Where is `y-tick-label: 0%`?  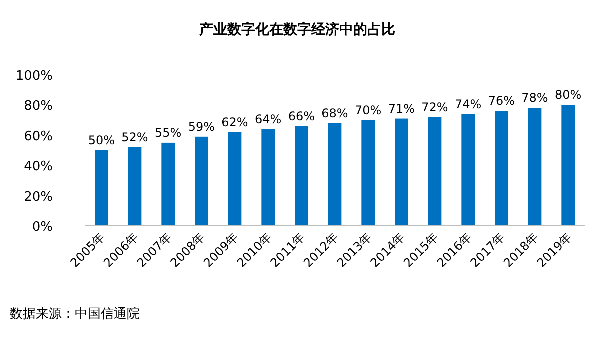
y-tick-label: 0% is located at coordinates (42, 227).